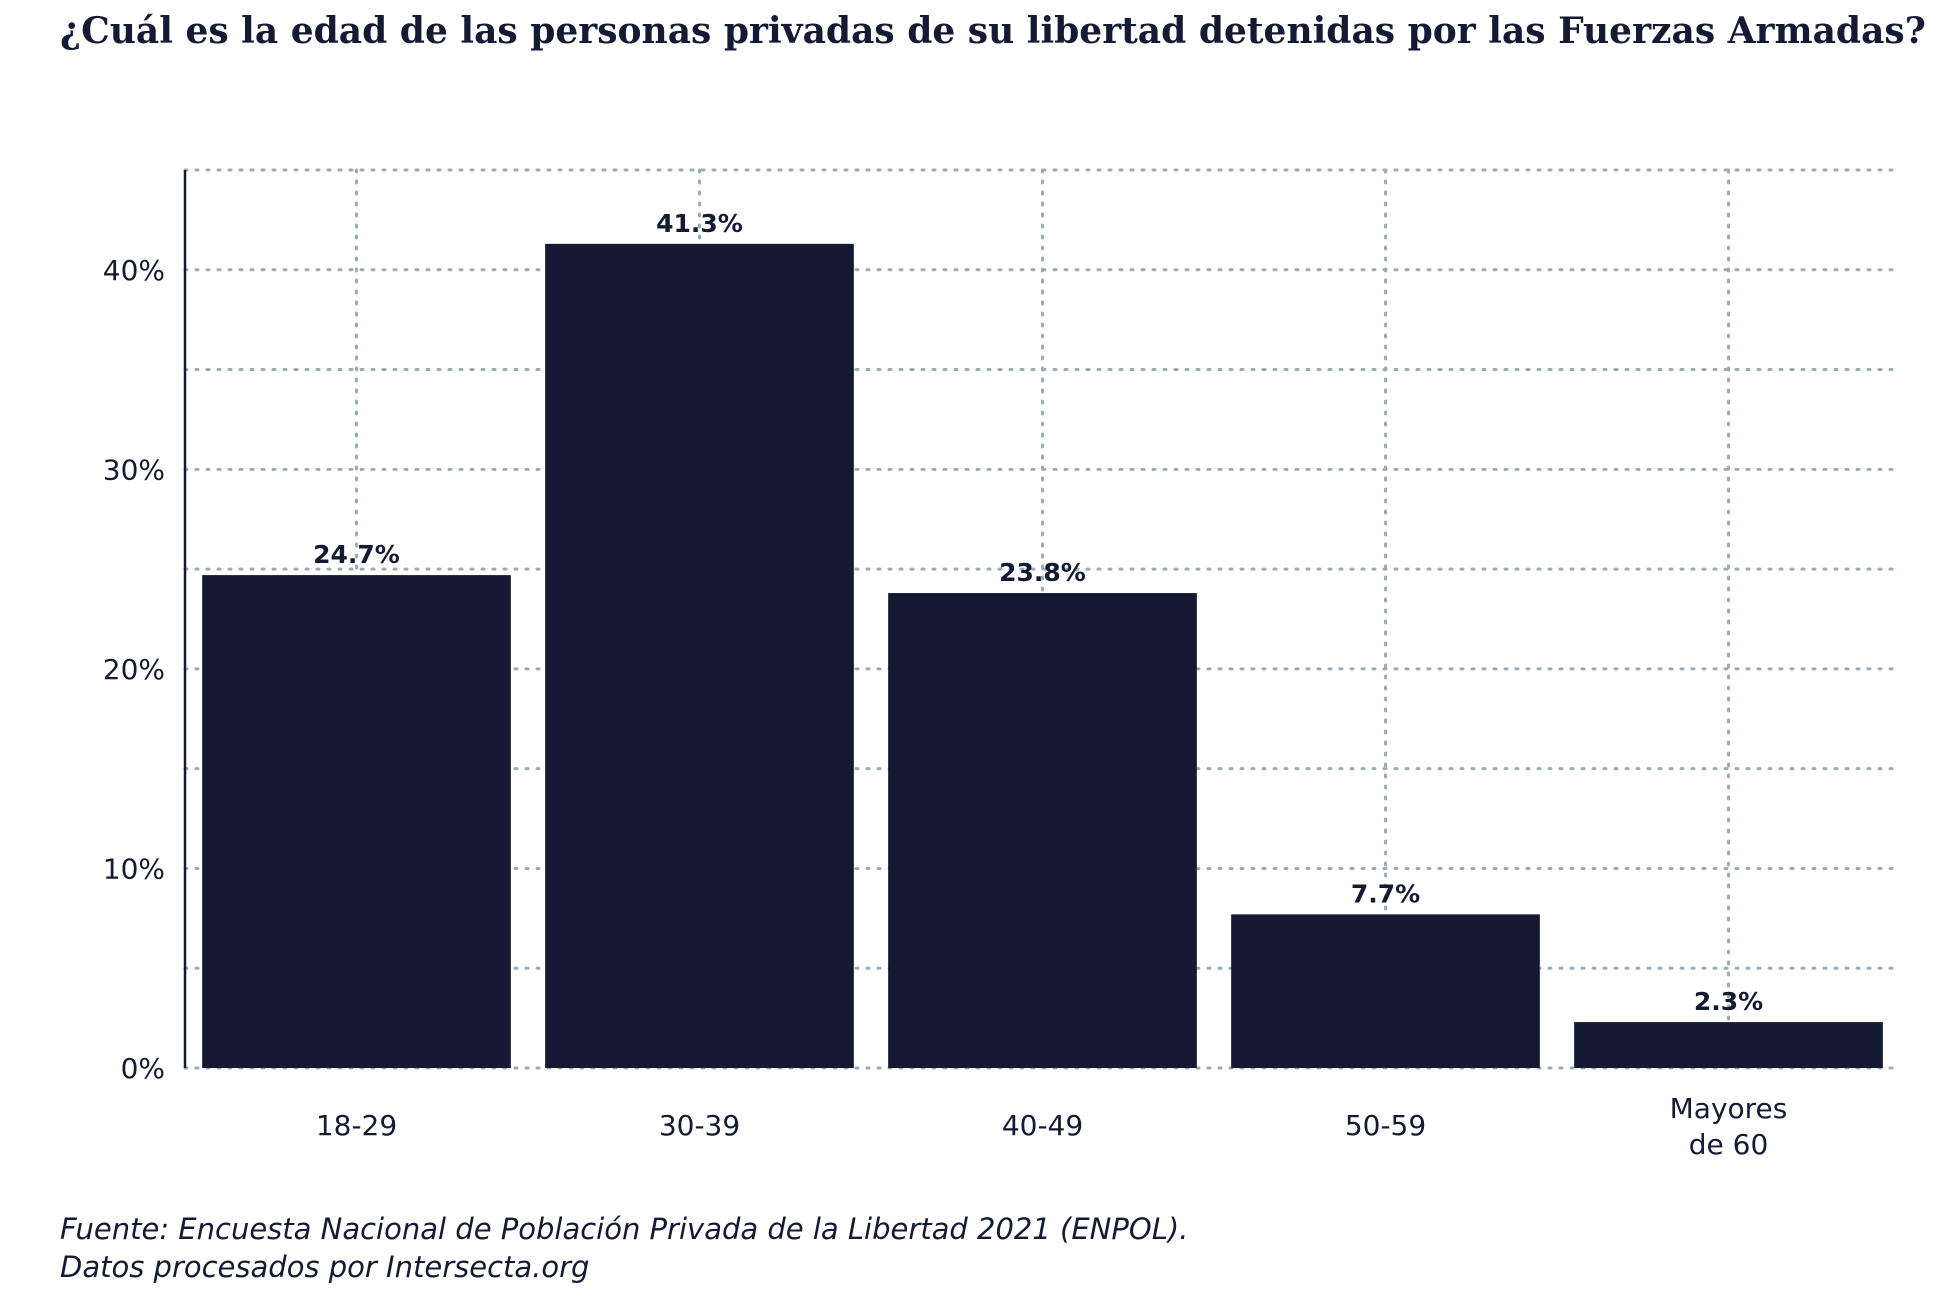  I want to click on value-label: 41.3%, so click(699, 223).